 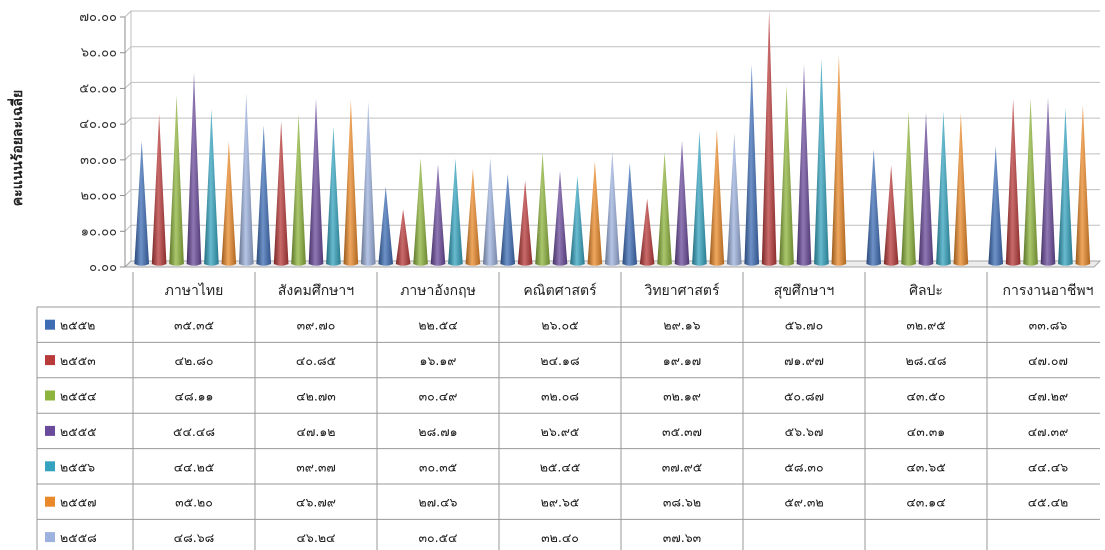 I want to click on data-label: ๔๘.๑๑, so click(x=194, y=396).